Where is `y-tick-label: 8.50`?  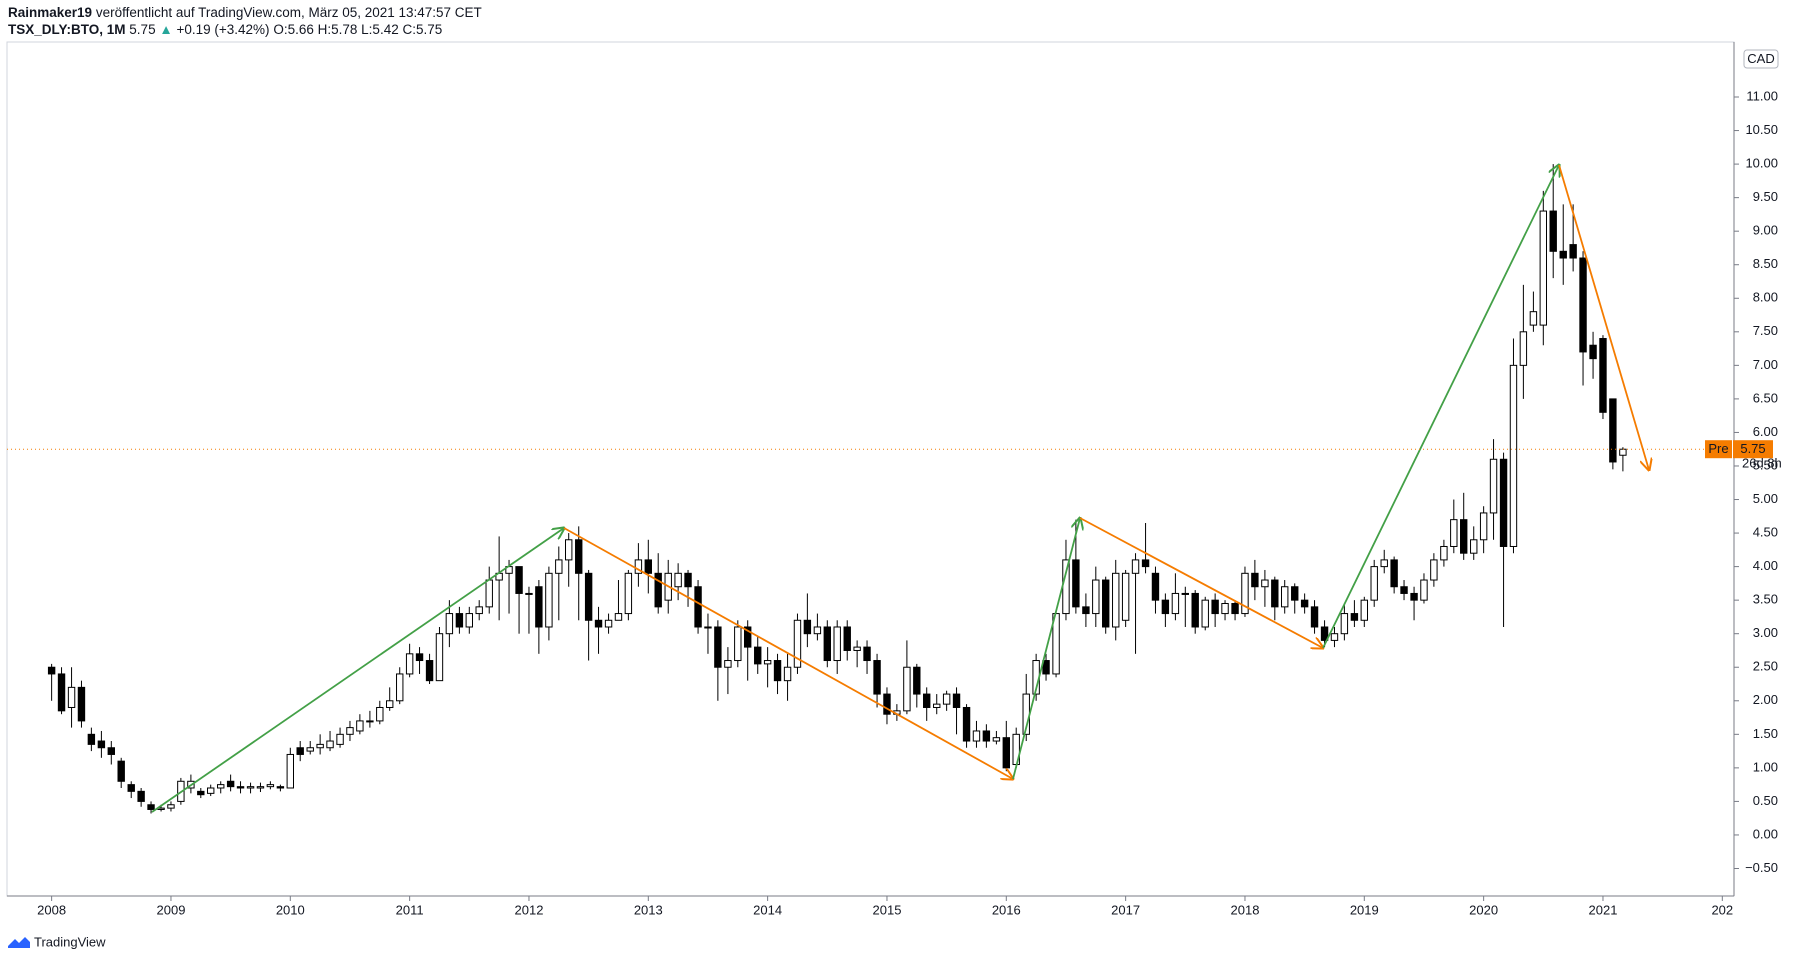 y-tick-label: 8.50 is located at coordinates (1765, 263).